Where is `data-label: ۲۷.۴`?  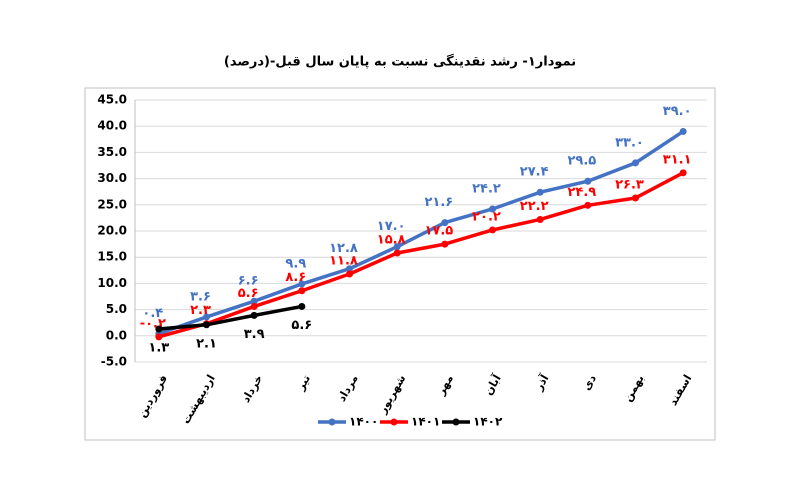
data-label: ۲۷.۴ is located at coordinates (534, 172).